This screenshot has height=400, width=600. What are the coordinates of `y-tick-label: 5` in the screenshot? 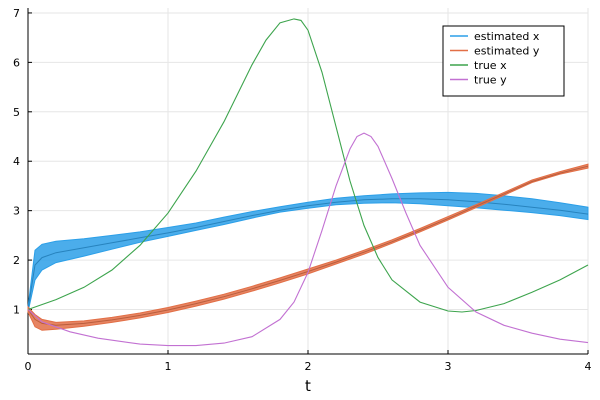 It's located at (16, 112).